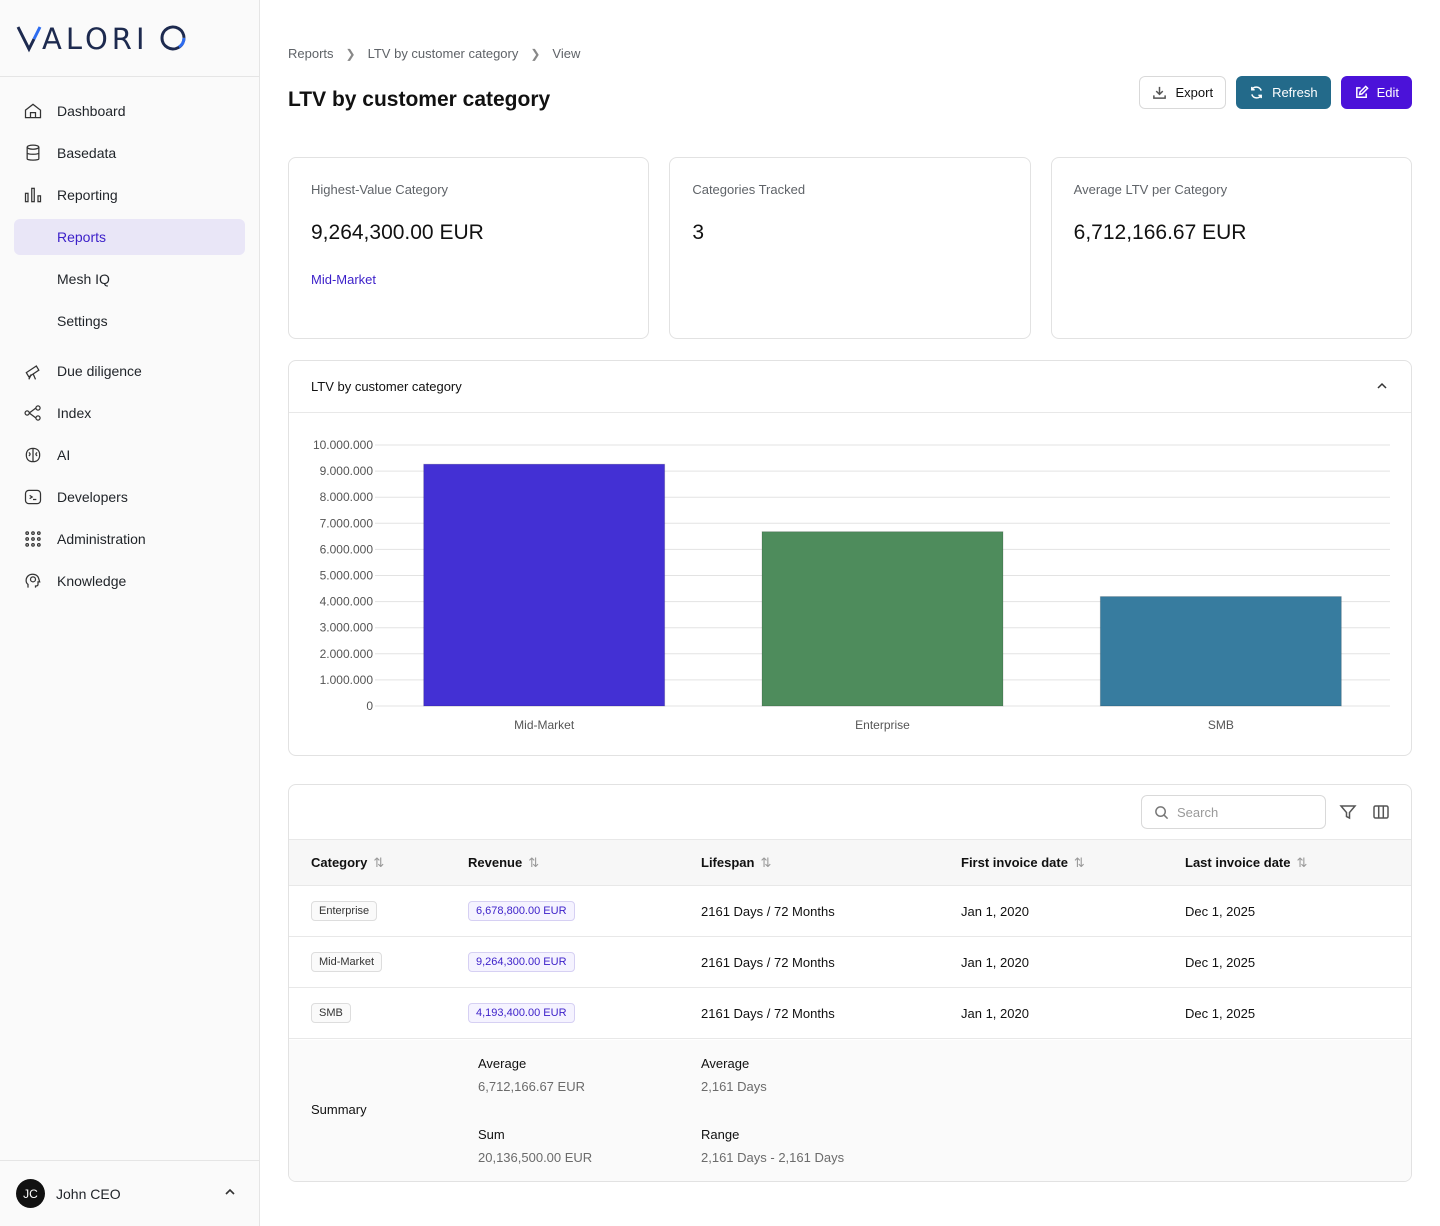 The width and height of the screenshot is (1440, 1226). What do you see at coordinates (380, 189) in the screenshot?
I see `kpi-label: Highest-Value Category` at bounding box center [380, 189].